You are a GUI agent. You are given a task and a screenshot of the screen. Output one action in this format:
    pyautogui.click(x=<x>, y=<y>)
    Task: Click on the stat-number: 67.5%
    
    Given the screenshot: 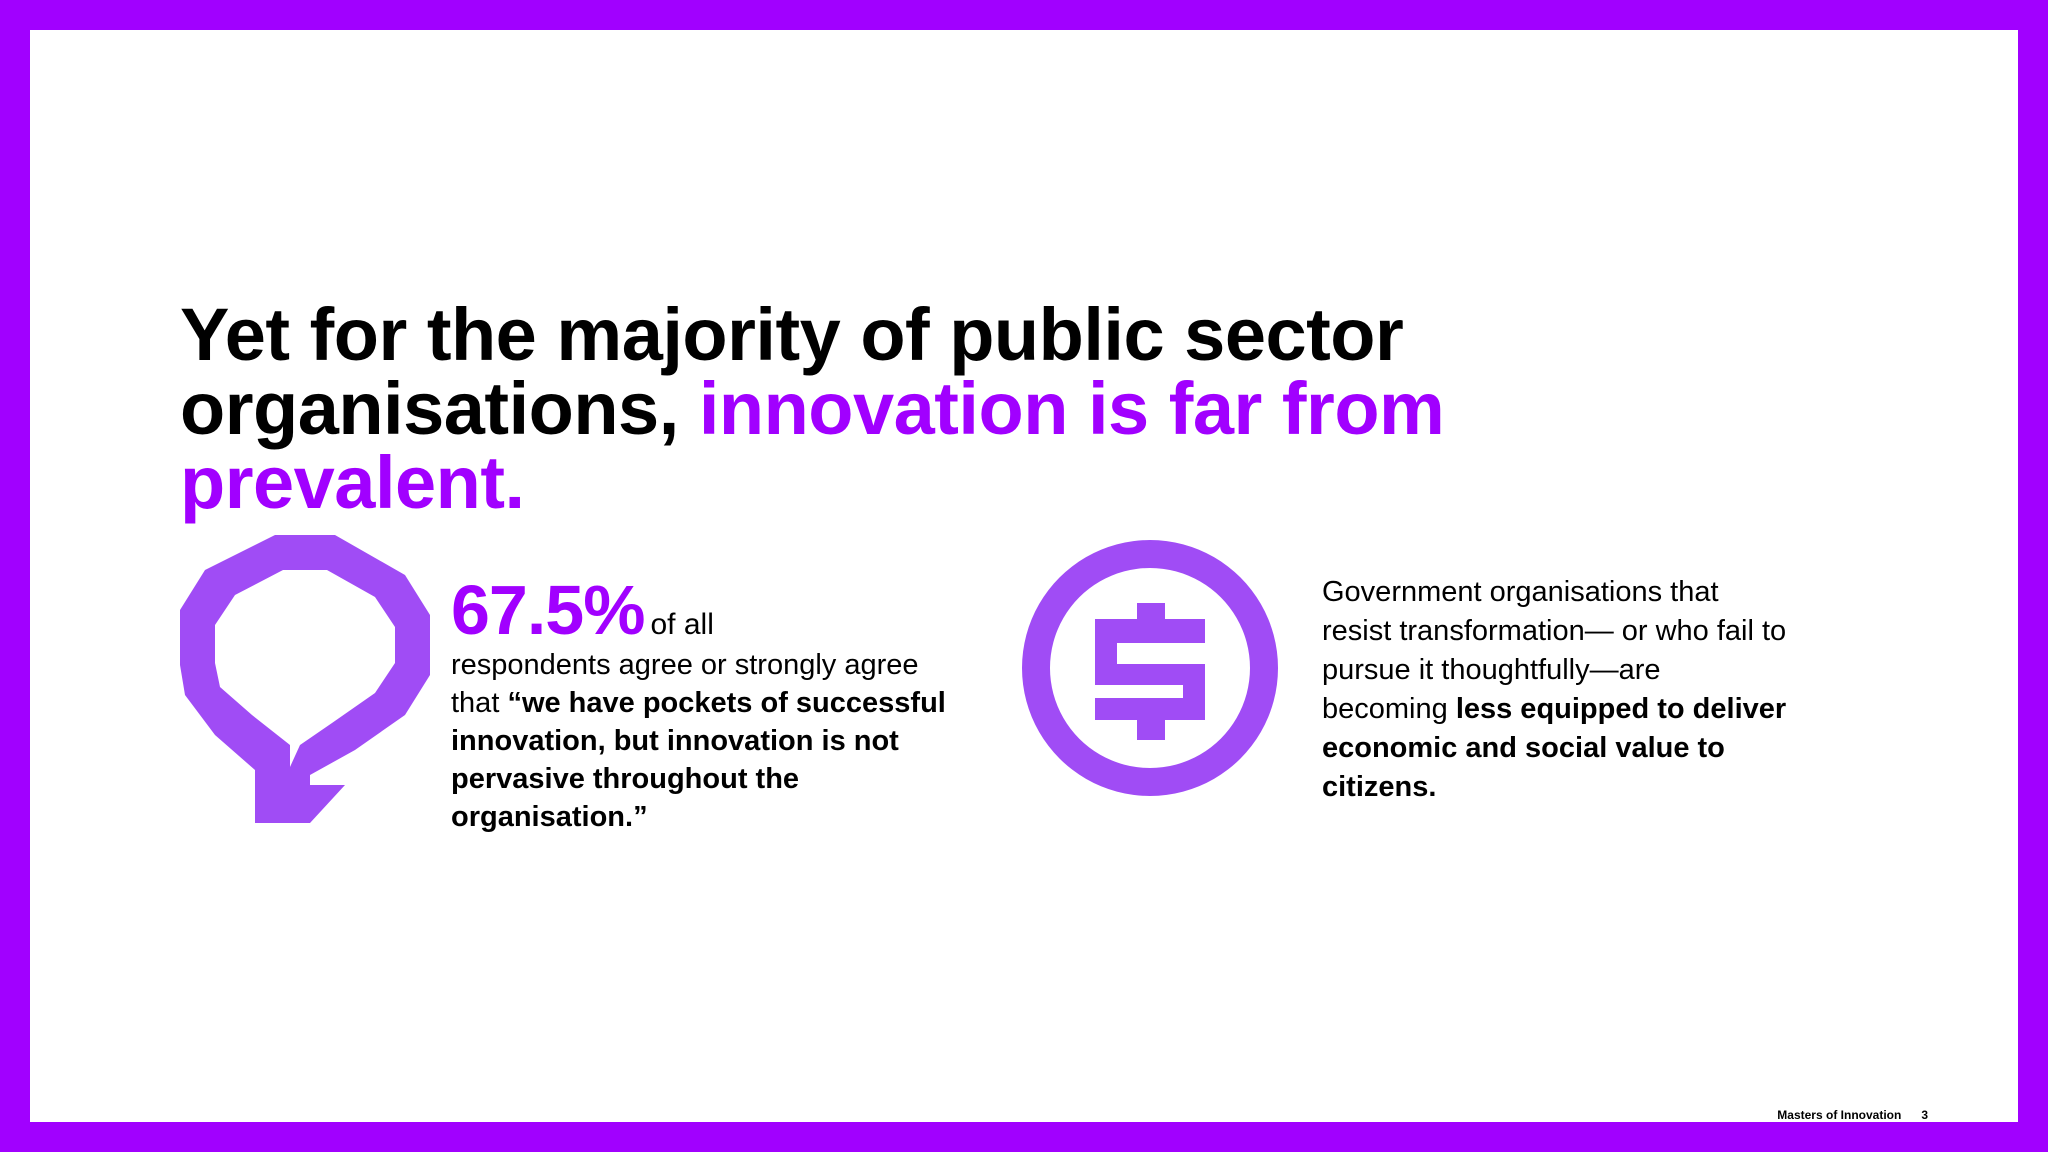 What is the action you would take?
    pyautogui.click(x=548, y=610)
    